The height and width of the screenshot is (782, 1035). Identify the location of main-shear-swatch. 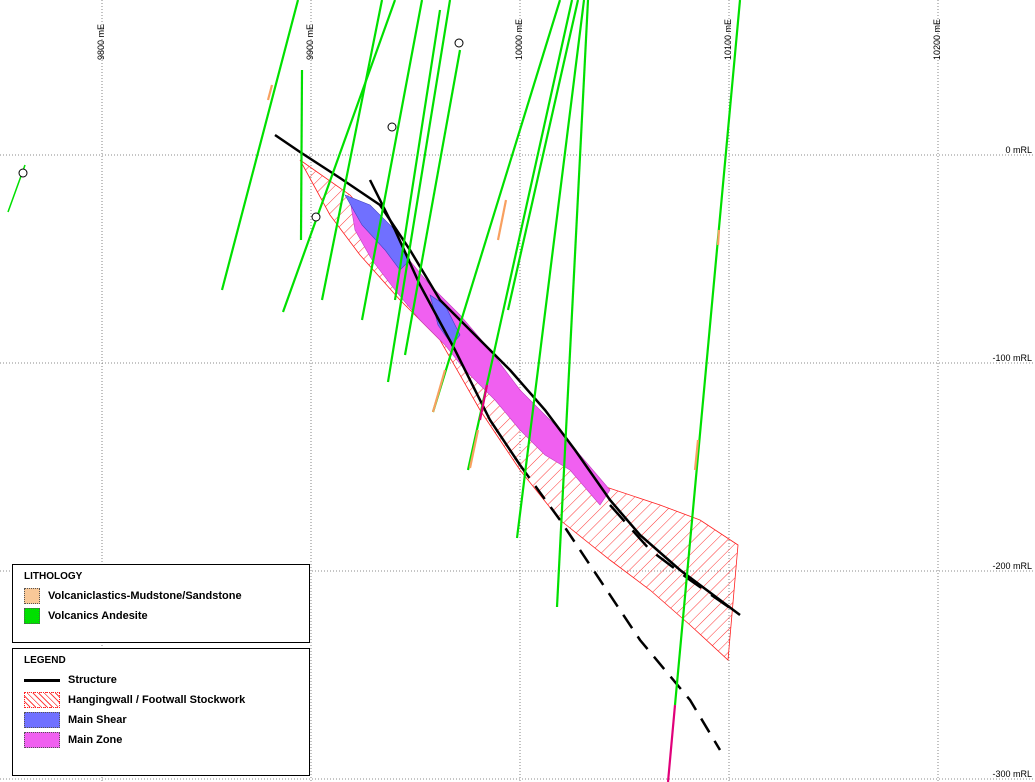
(42, 720).